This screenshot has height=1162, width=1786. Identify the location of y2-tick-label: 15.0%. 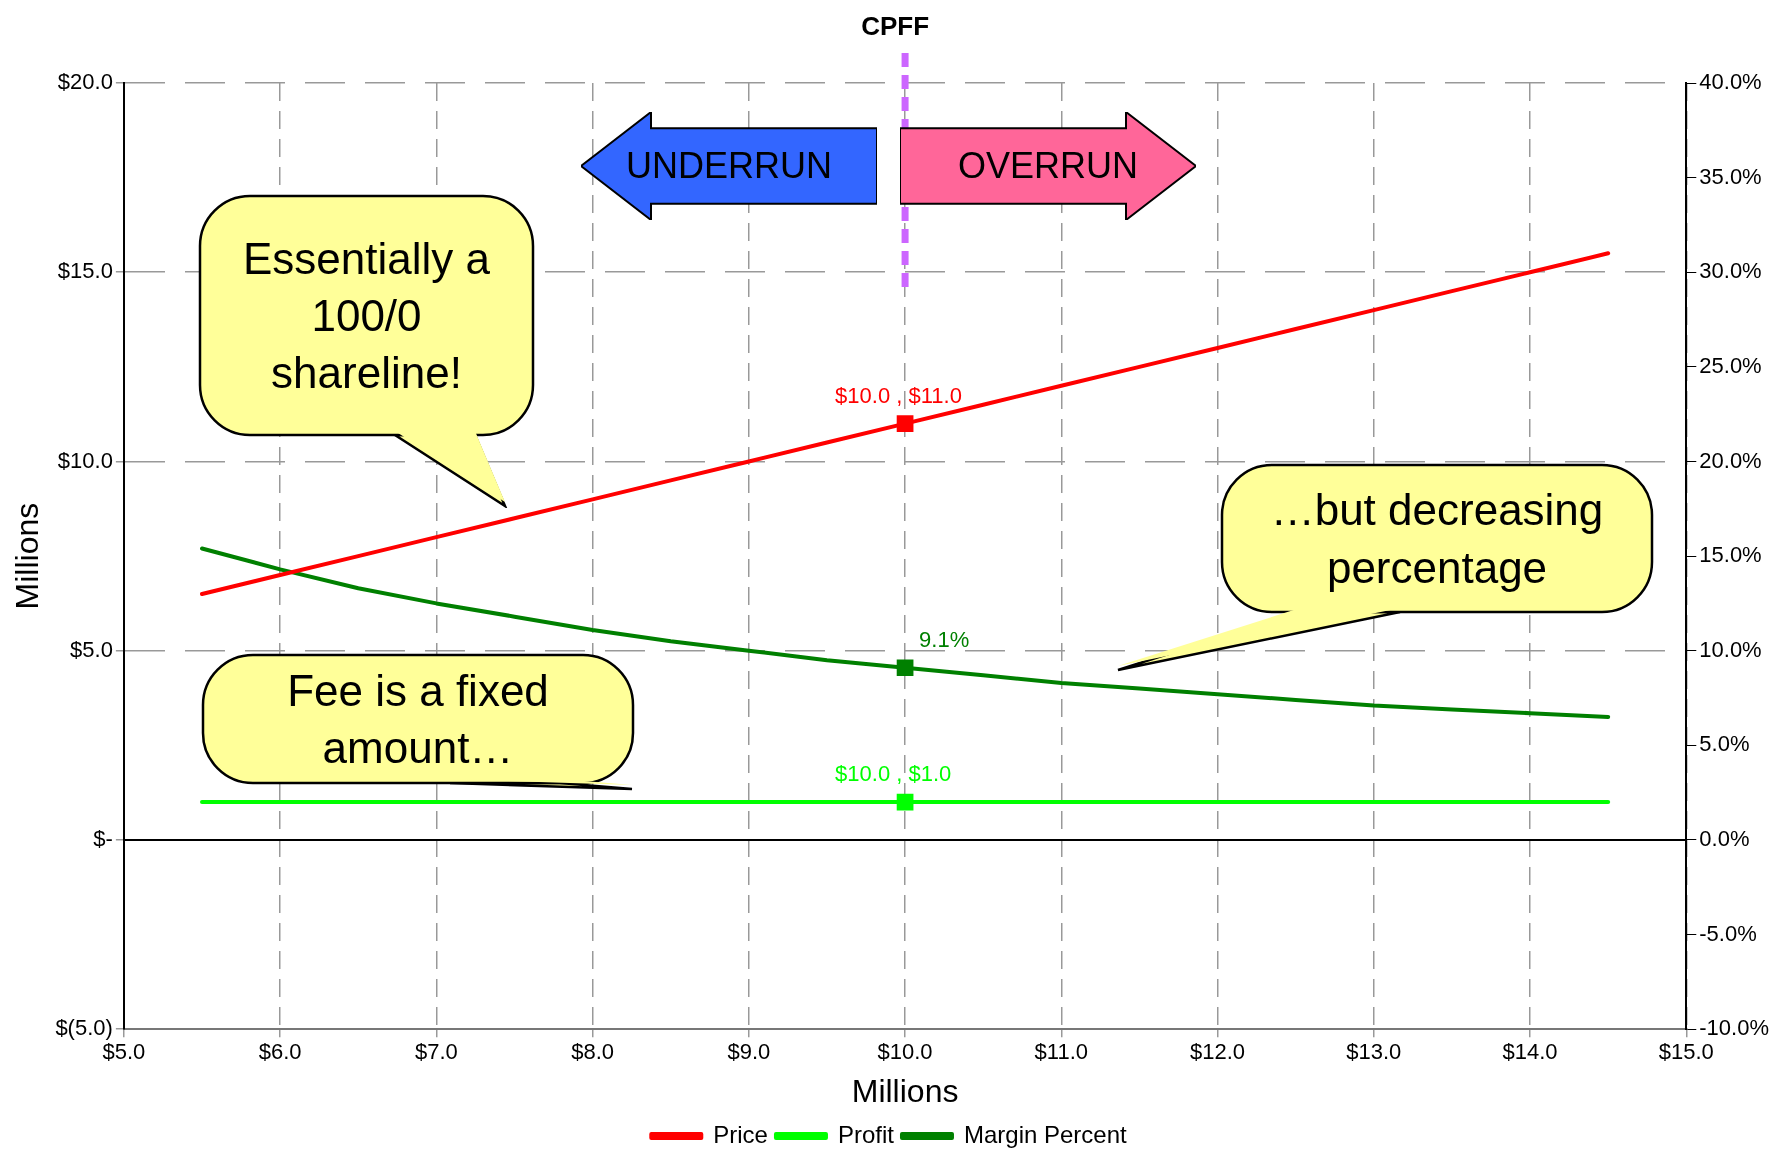
(1730, 555).